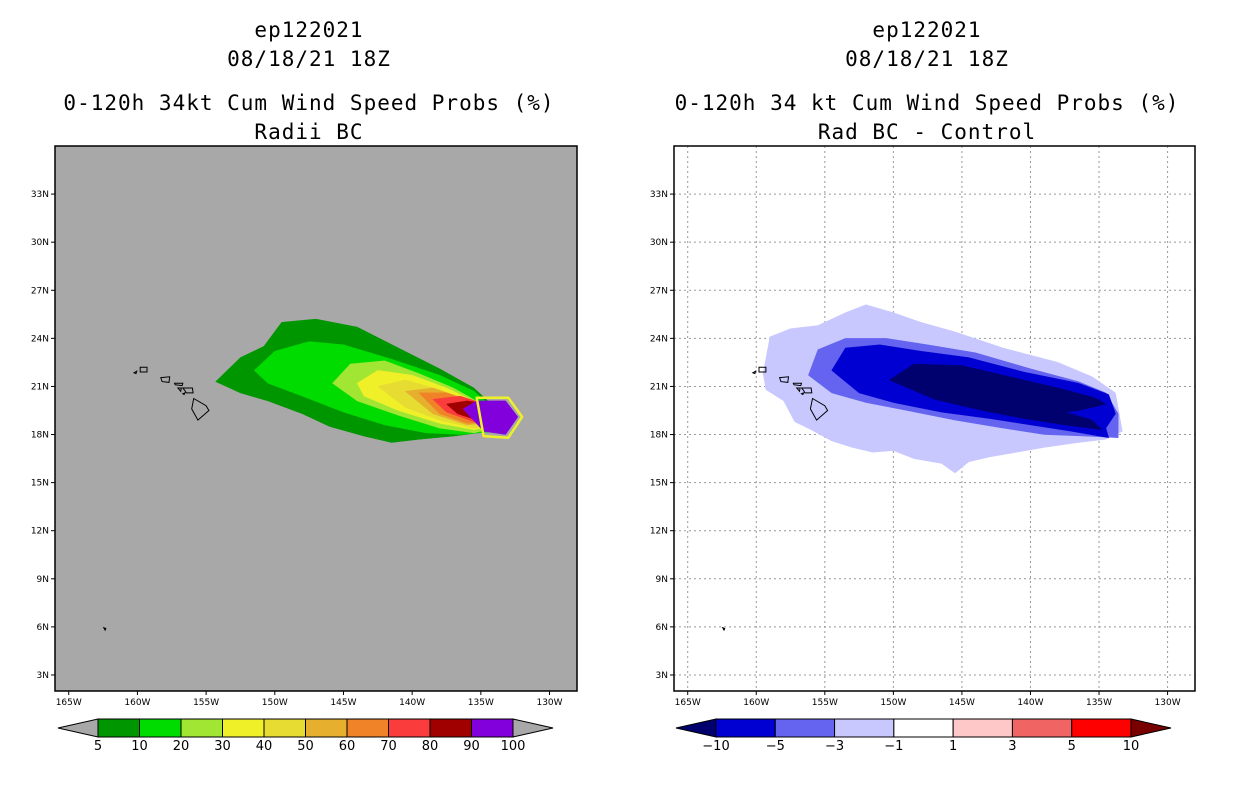 Image resolution: width=1236 pixels, height=800 pixels. I want to click on left-colorbar-label: 5, so click(98, 746).